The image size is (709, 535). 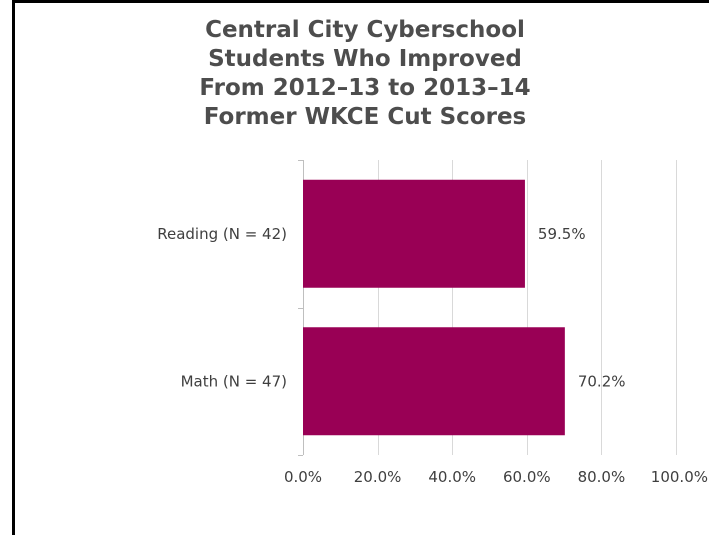 I want to click on data-label-math: 70.2%, so click(x=602, y=381).